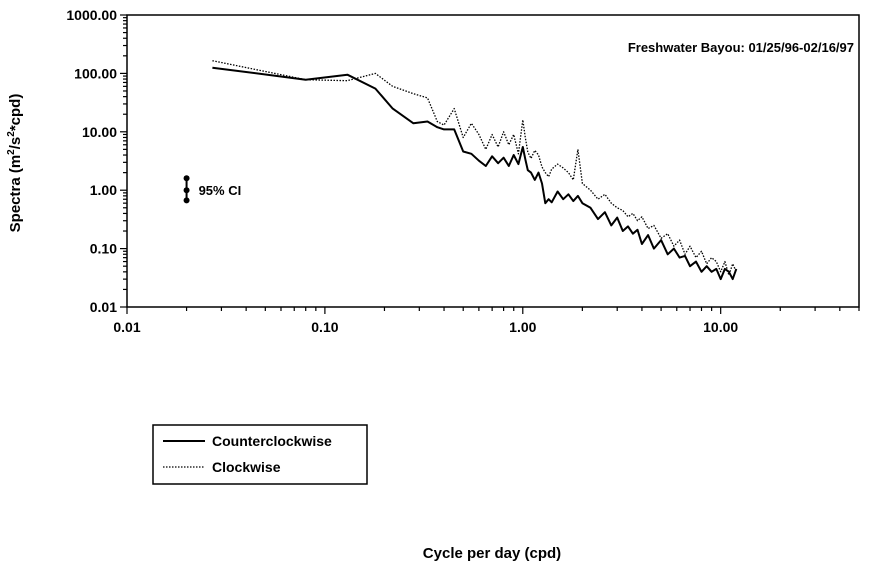 The height and width of the screenshot is (573, 874). What do you see at coordinates (272, 441) in the screenshot?
I see `legend-label-counterclockwise: Counterclockwise` at bounding box center [272, 441].